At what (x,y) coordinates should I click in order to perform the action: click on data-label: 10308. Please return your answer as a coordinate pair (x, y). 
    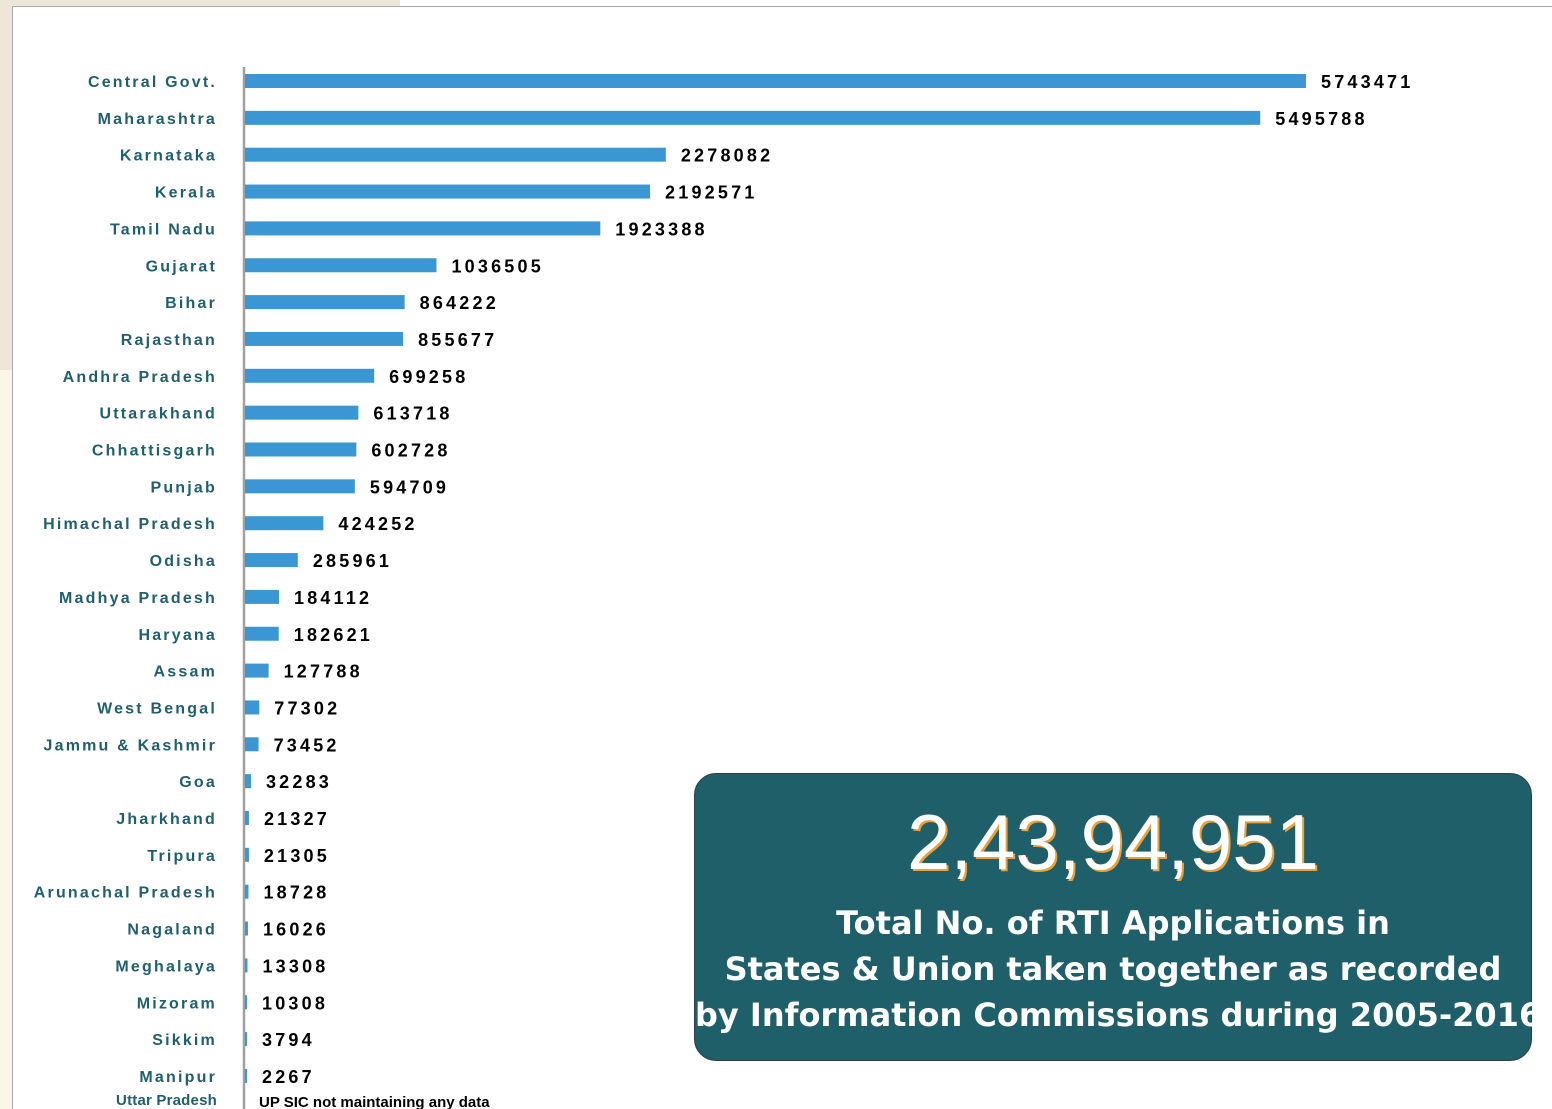
    Looking at the image, I should click on (295, 1003).